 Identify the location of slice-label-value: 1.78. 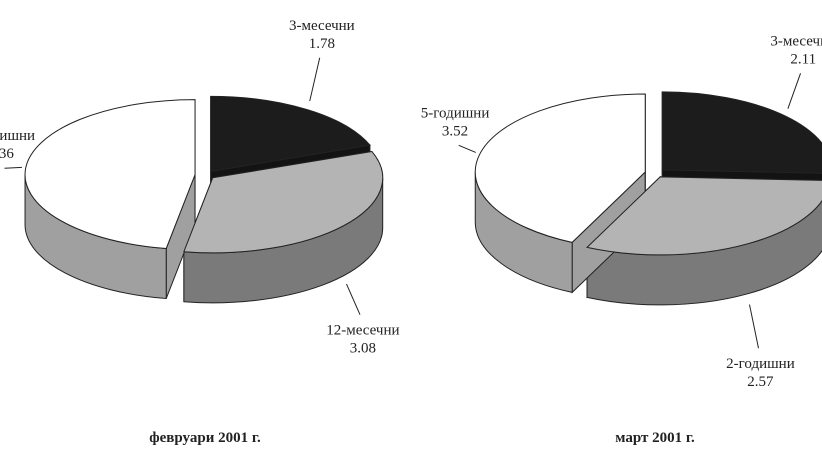
(322, 44).